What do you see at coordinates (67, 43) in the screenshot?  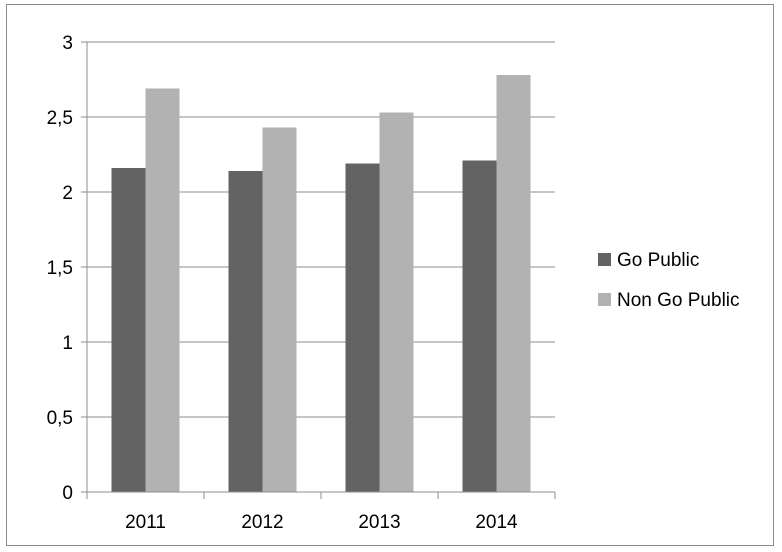 I see `y-tick-label: 3` at bounding box center [67, 43].